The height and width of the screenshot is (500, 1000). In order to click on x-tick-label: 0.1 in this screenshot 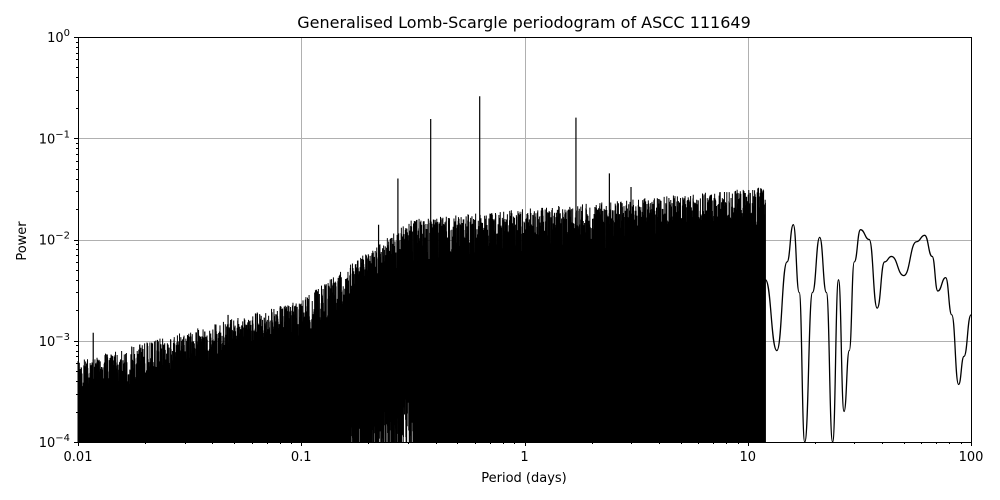, I will do `click(301, 457)`.